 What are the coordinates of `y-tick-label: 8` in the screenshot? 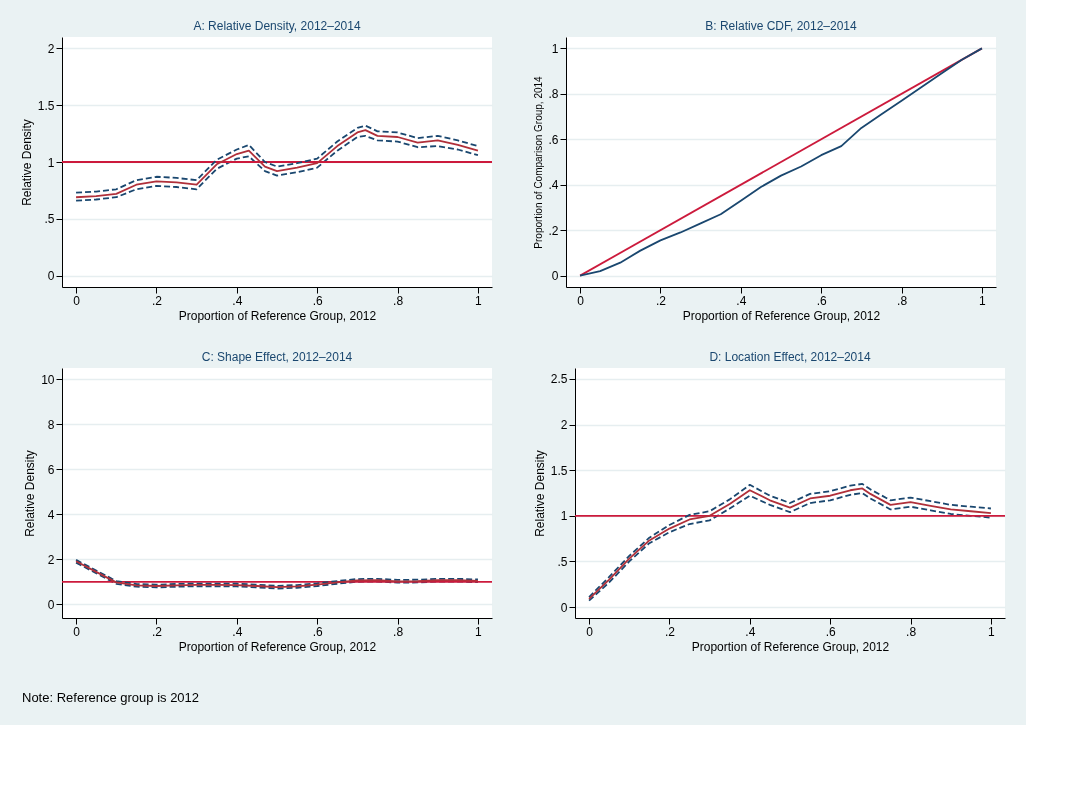 It's located at (51, 424).